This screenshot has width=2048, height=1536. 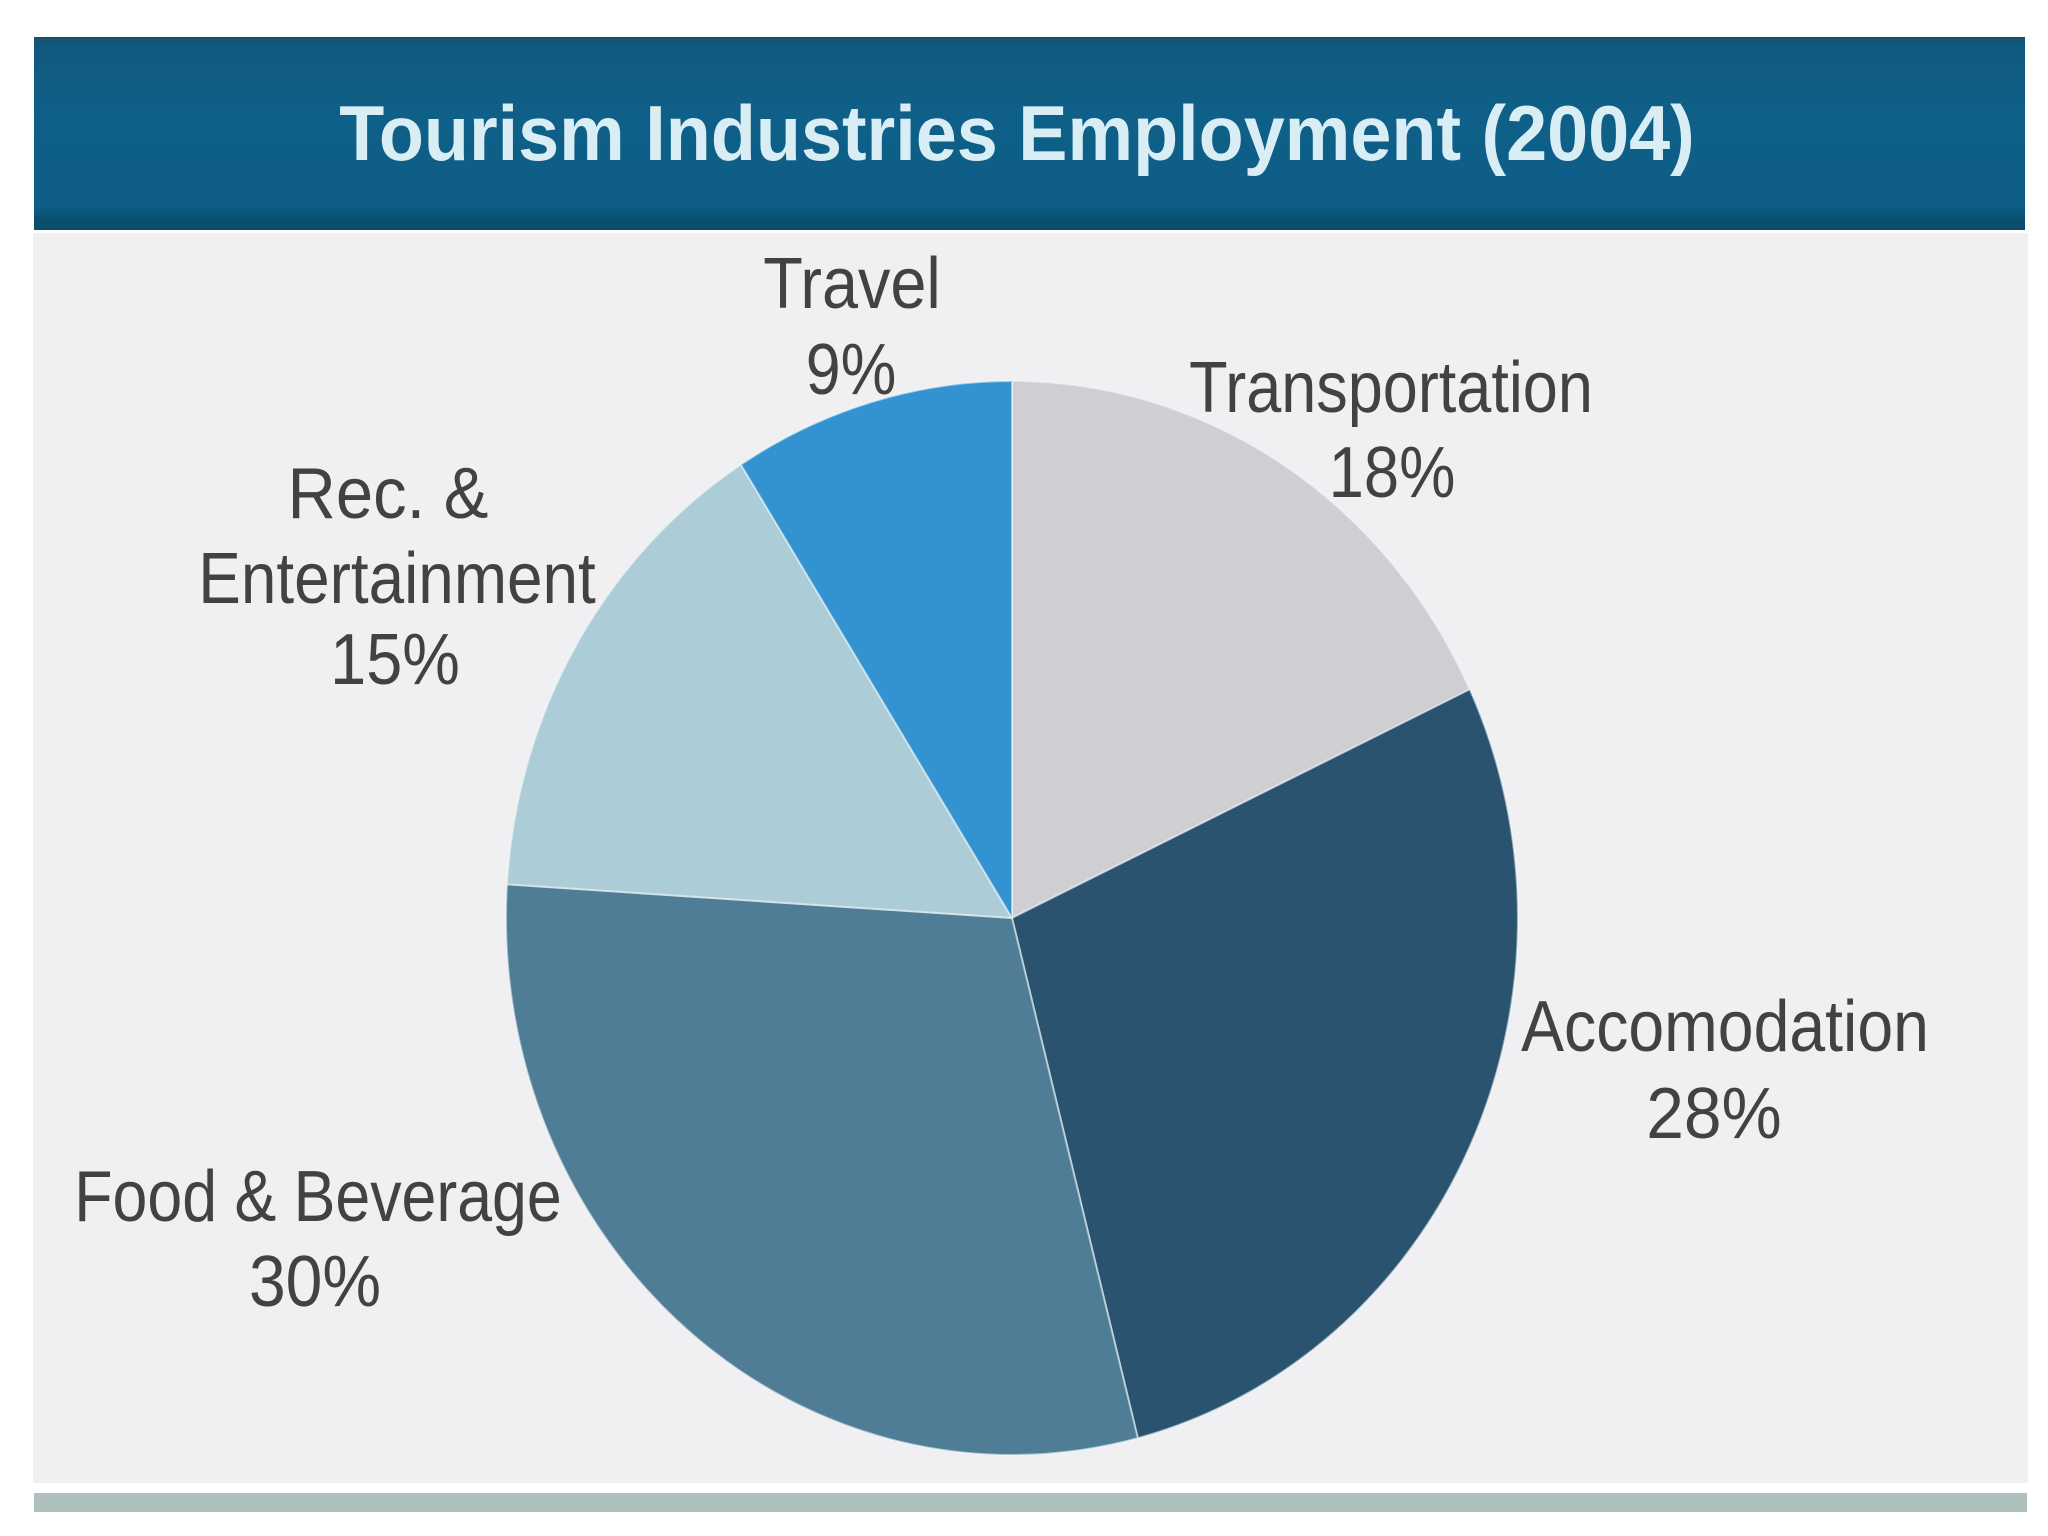 What do you see at coordinates (1725, 1027) in the screenshot?
I see `svg-text: Accomodation` at bounding box center [1725, 1027].